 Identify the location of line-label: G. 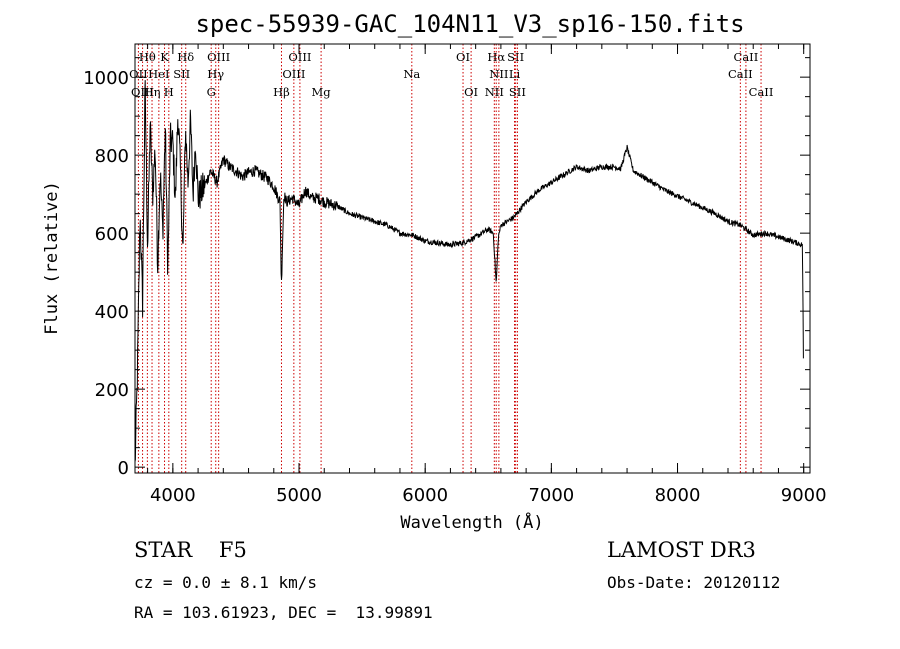
(211, 92).